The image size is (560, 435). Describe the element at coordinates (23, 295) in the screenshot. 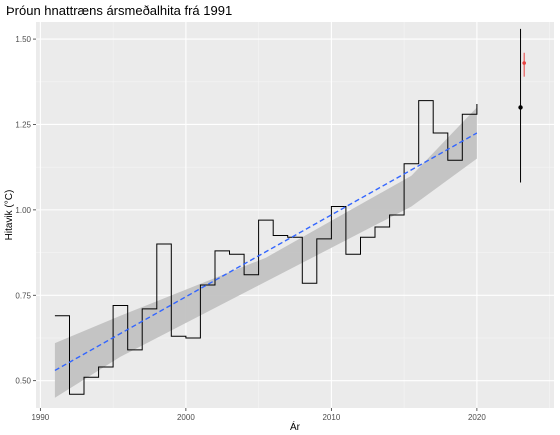

I see `y-tick-label: 0.75` at that location.